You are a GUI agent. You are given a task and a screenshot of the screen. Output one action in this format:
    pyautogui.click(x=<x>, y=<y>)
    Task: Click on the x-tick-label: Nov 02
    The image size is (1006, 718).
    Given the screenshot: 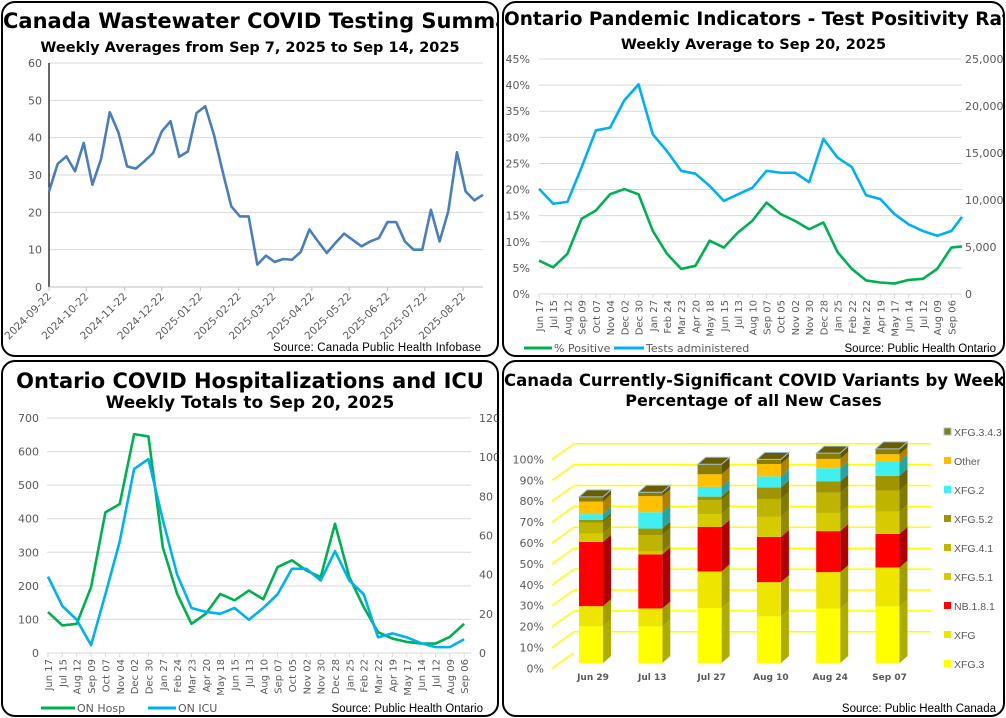 What is the action you would take?
    pyautogui.click(x=307, y=676)
    